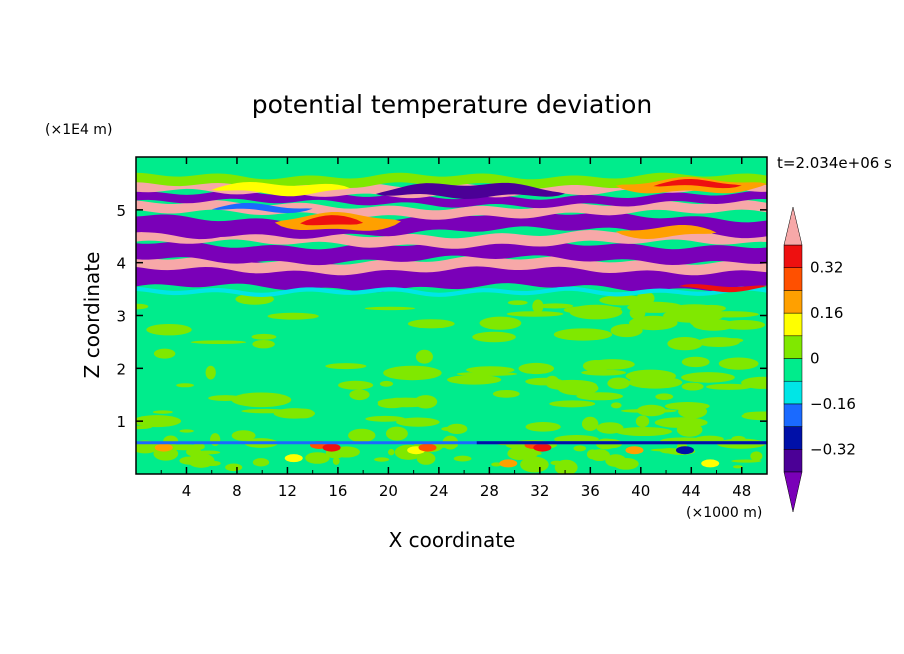  Describe the element at coordinates (452, 104) in the screenshot. I see `chart-title: potential temperature deviation` at that location.